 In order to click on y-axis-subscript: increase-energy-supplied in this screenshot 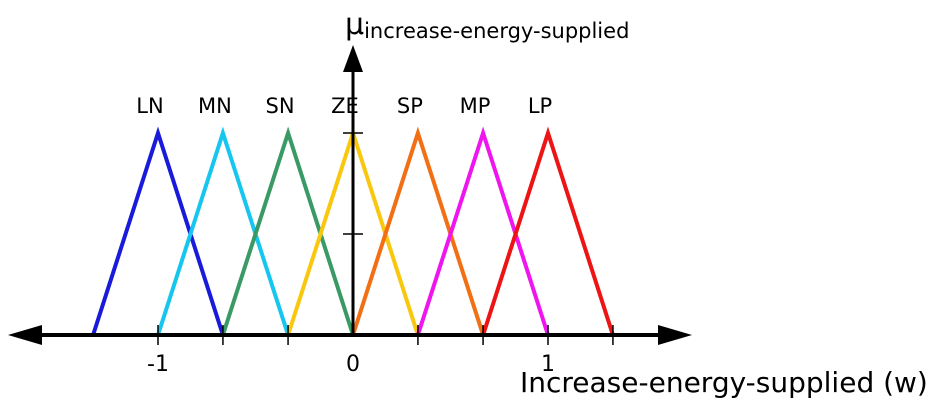, I will do `click(496, 31)`.